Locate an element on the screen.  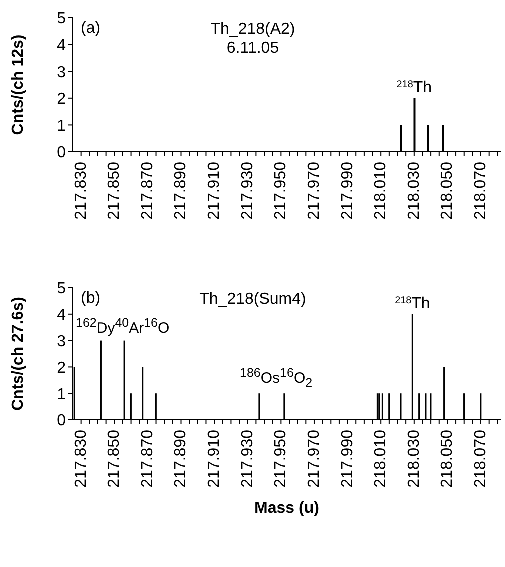
annotation: (b) is located at coordinates (91, 299).